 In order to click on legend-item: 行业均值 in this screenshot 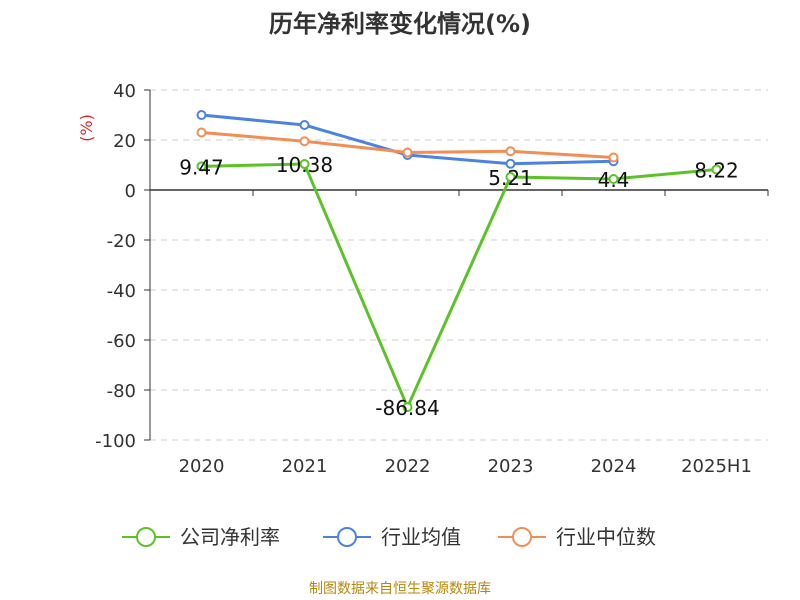, I will do `click(392, 537)`.